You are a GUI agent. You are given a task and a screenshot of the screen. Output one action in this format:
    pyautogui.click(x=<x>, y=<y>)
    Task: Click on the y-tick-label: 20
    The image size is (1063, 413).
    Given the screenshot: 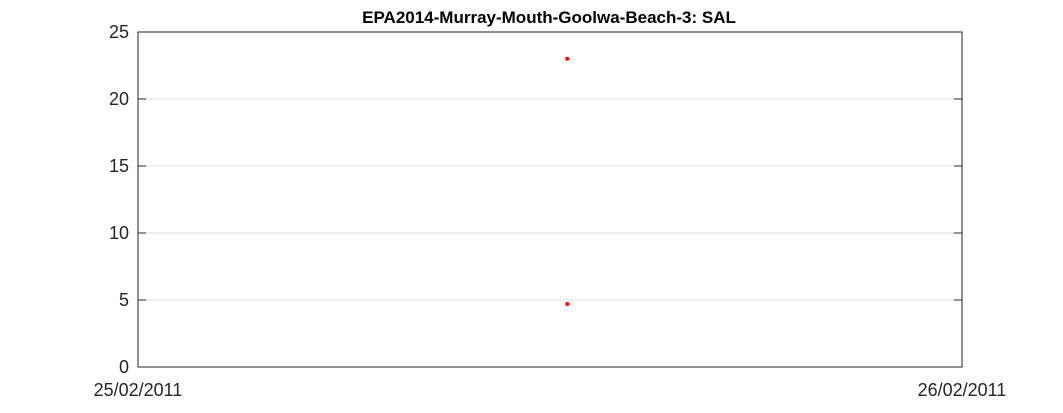 What is the action you would take?
    pyautogui.click(x=119, y=99)
    